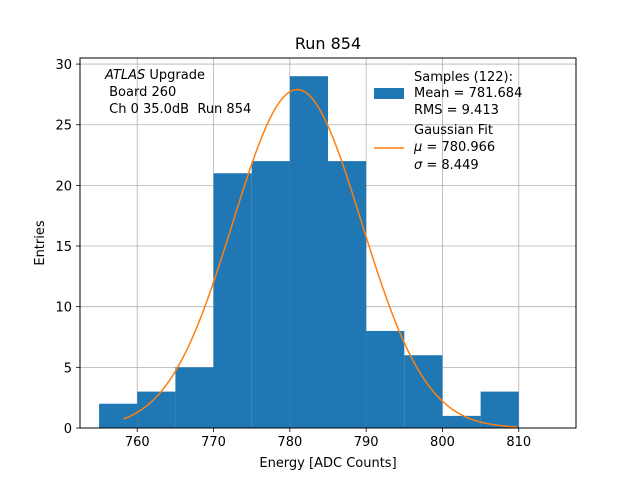 Image resolution: width=640 pixels, height=480 pixels. I want to click on x-axis-ticks: 760 770 780 790 800 810, so click(328, 439).